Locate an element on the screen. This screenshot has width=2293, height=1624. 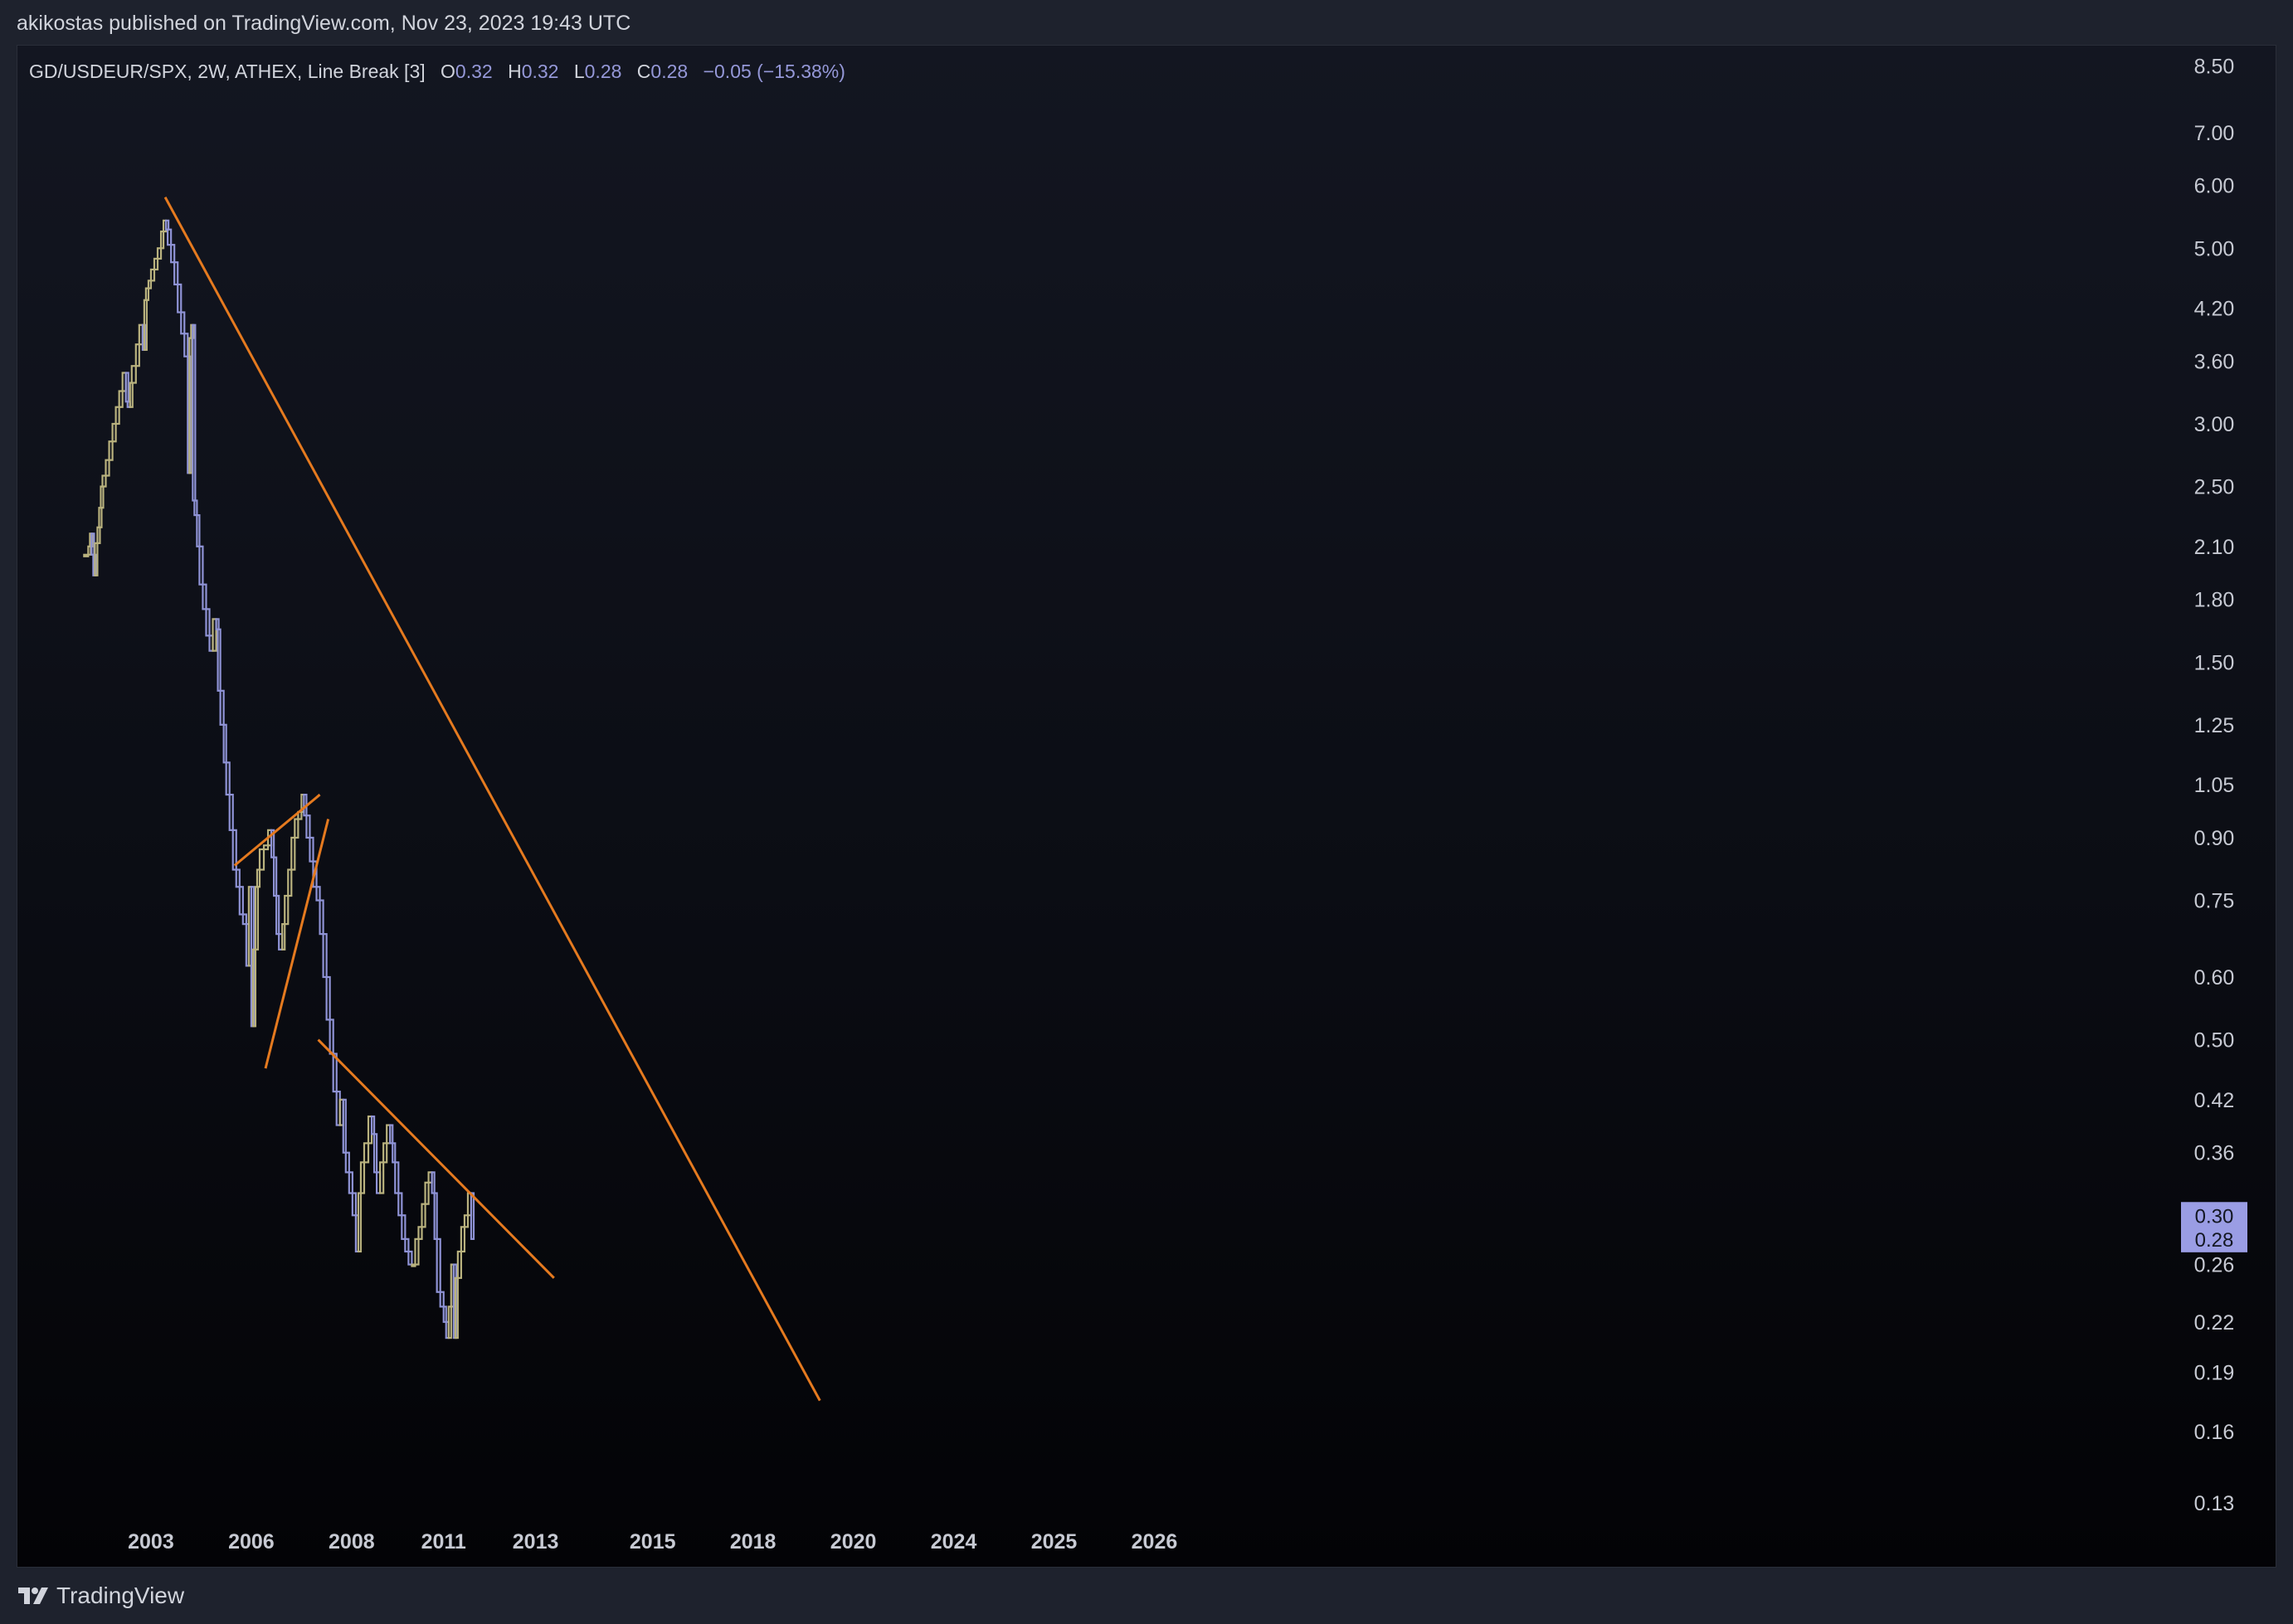
legend-high-value: 0.32 is located at coordinates (540, 71).